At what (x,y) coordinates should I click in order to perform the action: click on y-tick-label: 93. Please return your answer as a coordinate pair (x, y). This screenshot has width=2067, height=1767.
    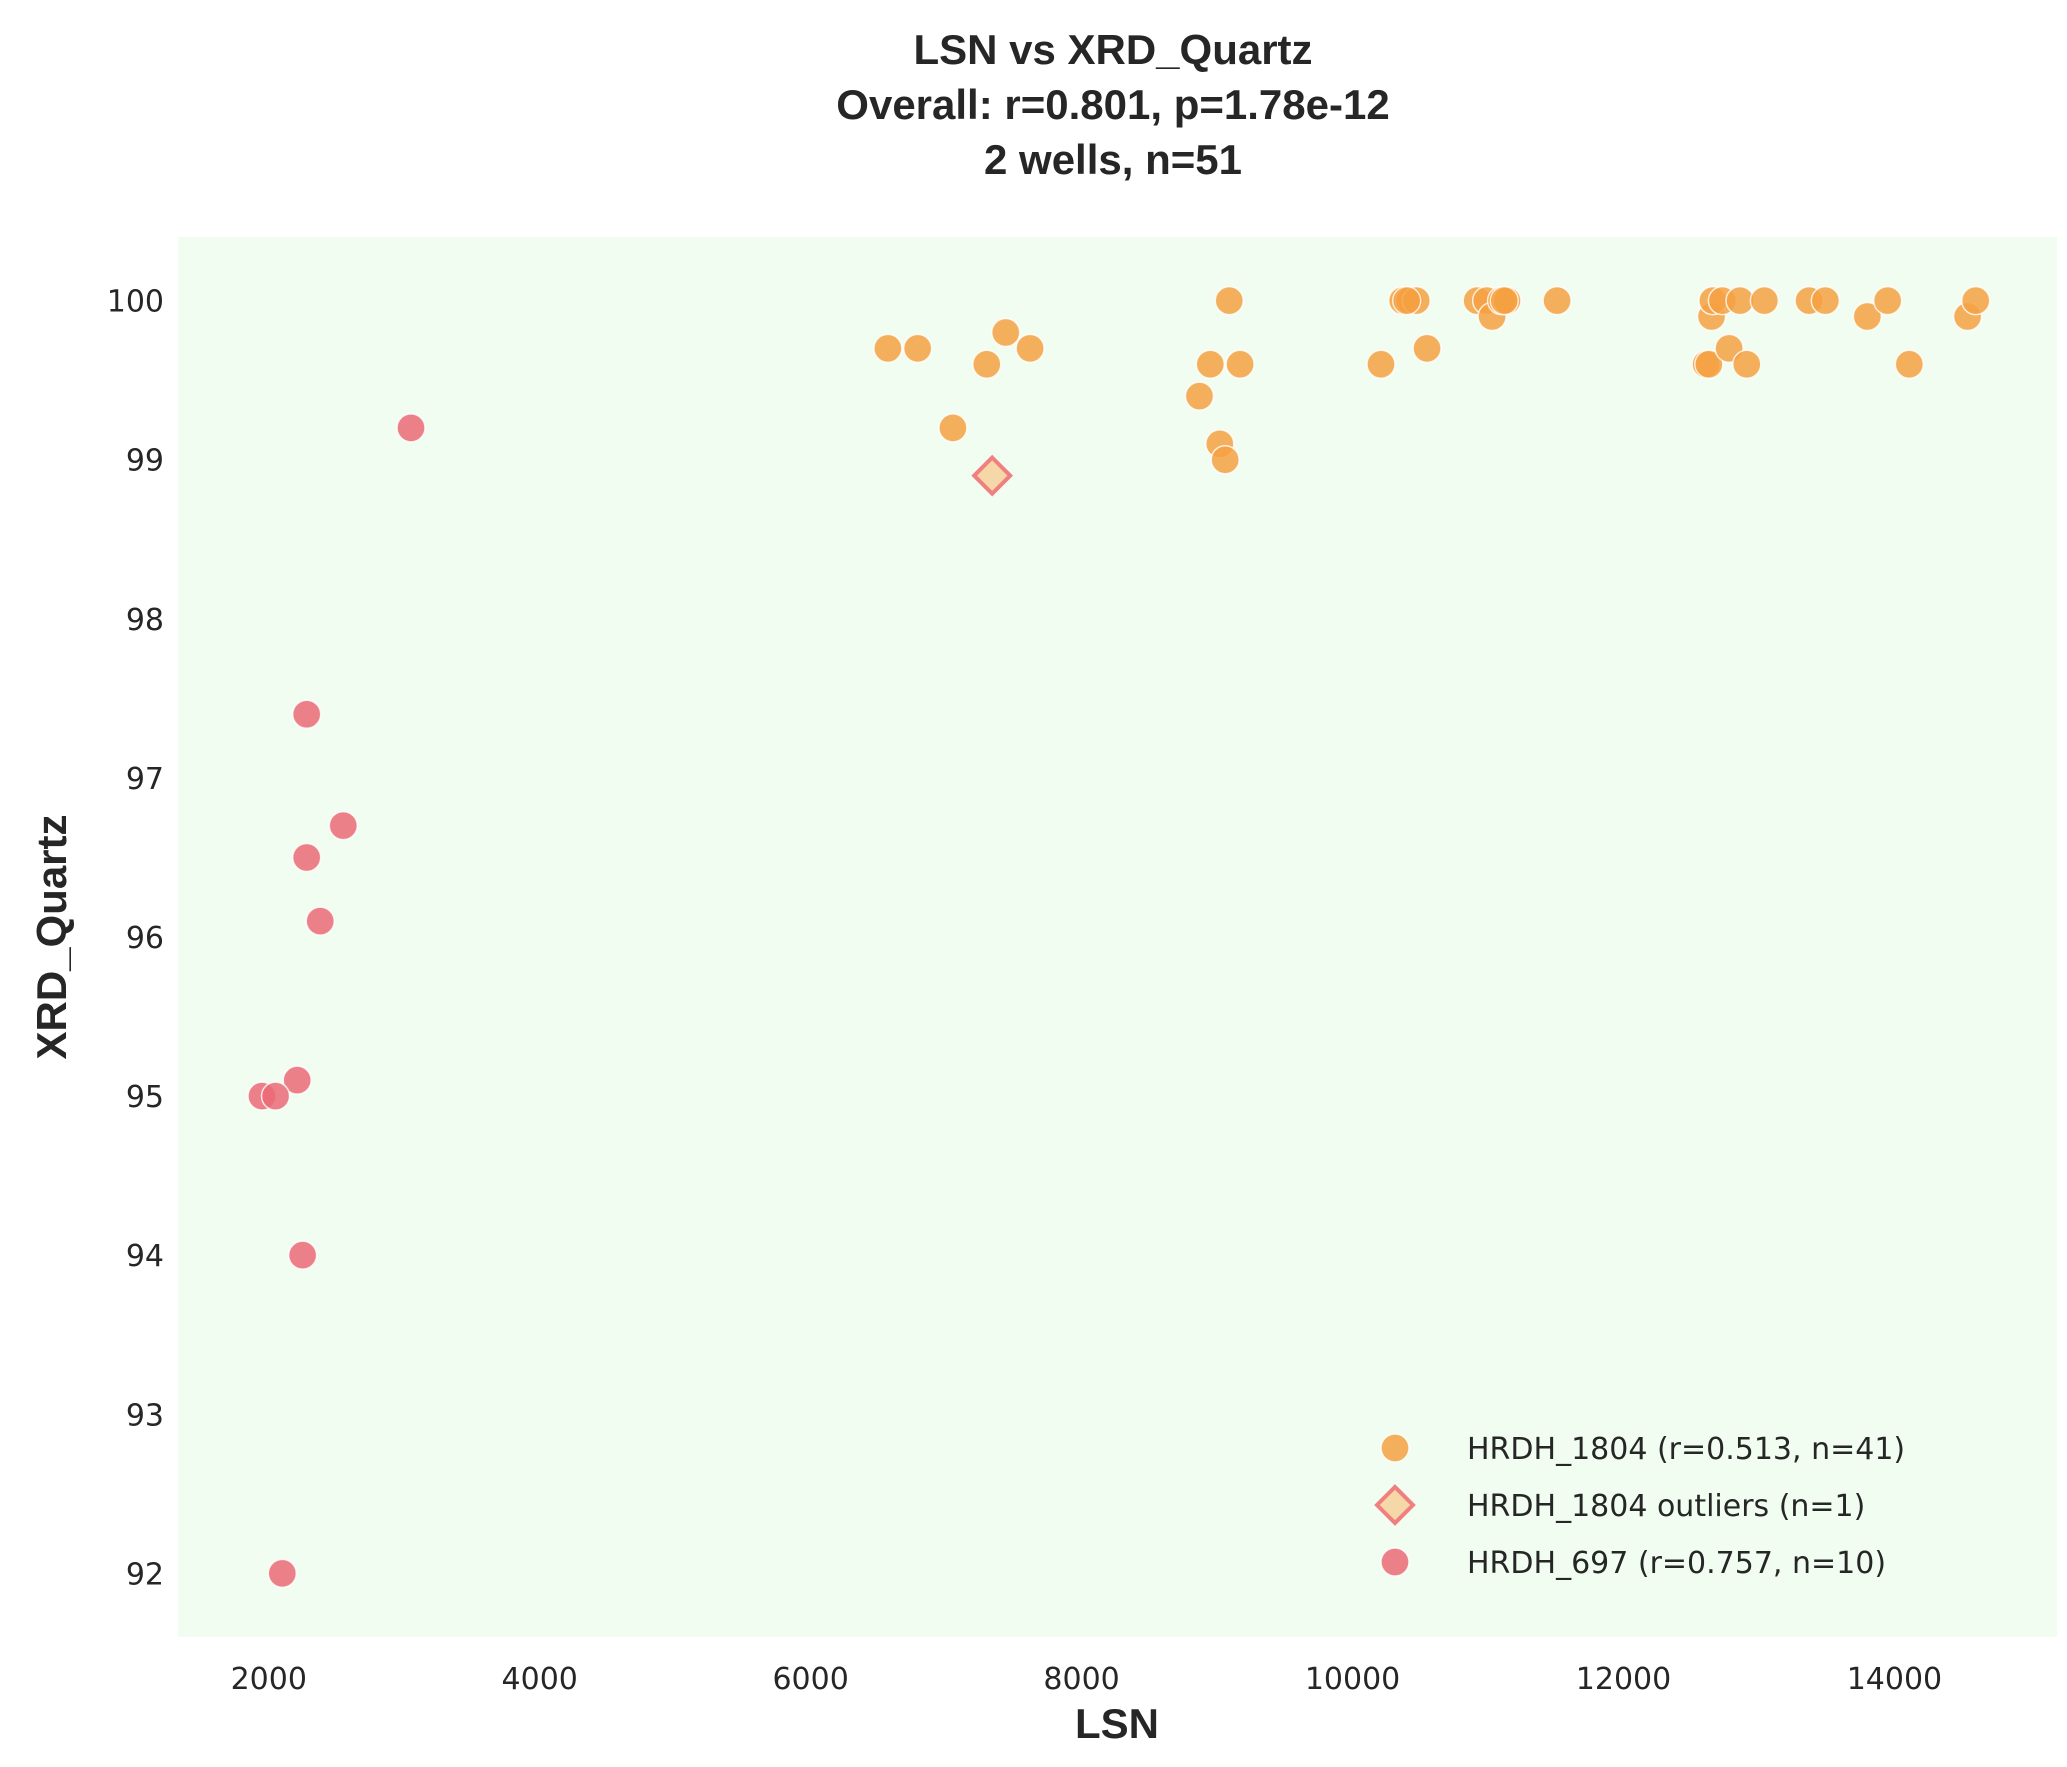
    Looking at the image, I should click on (145, 1415).